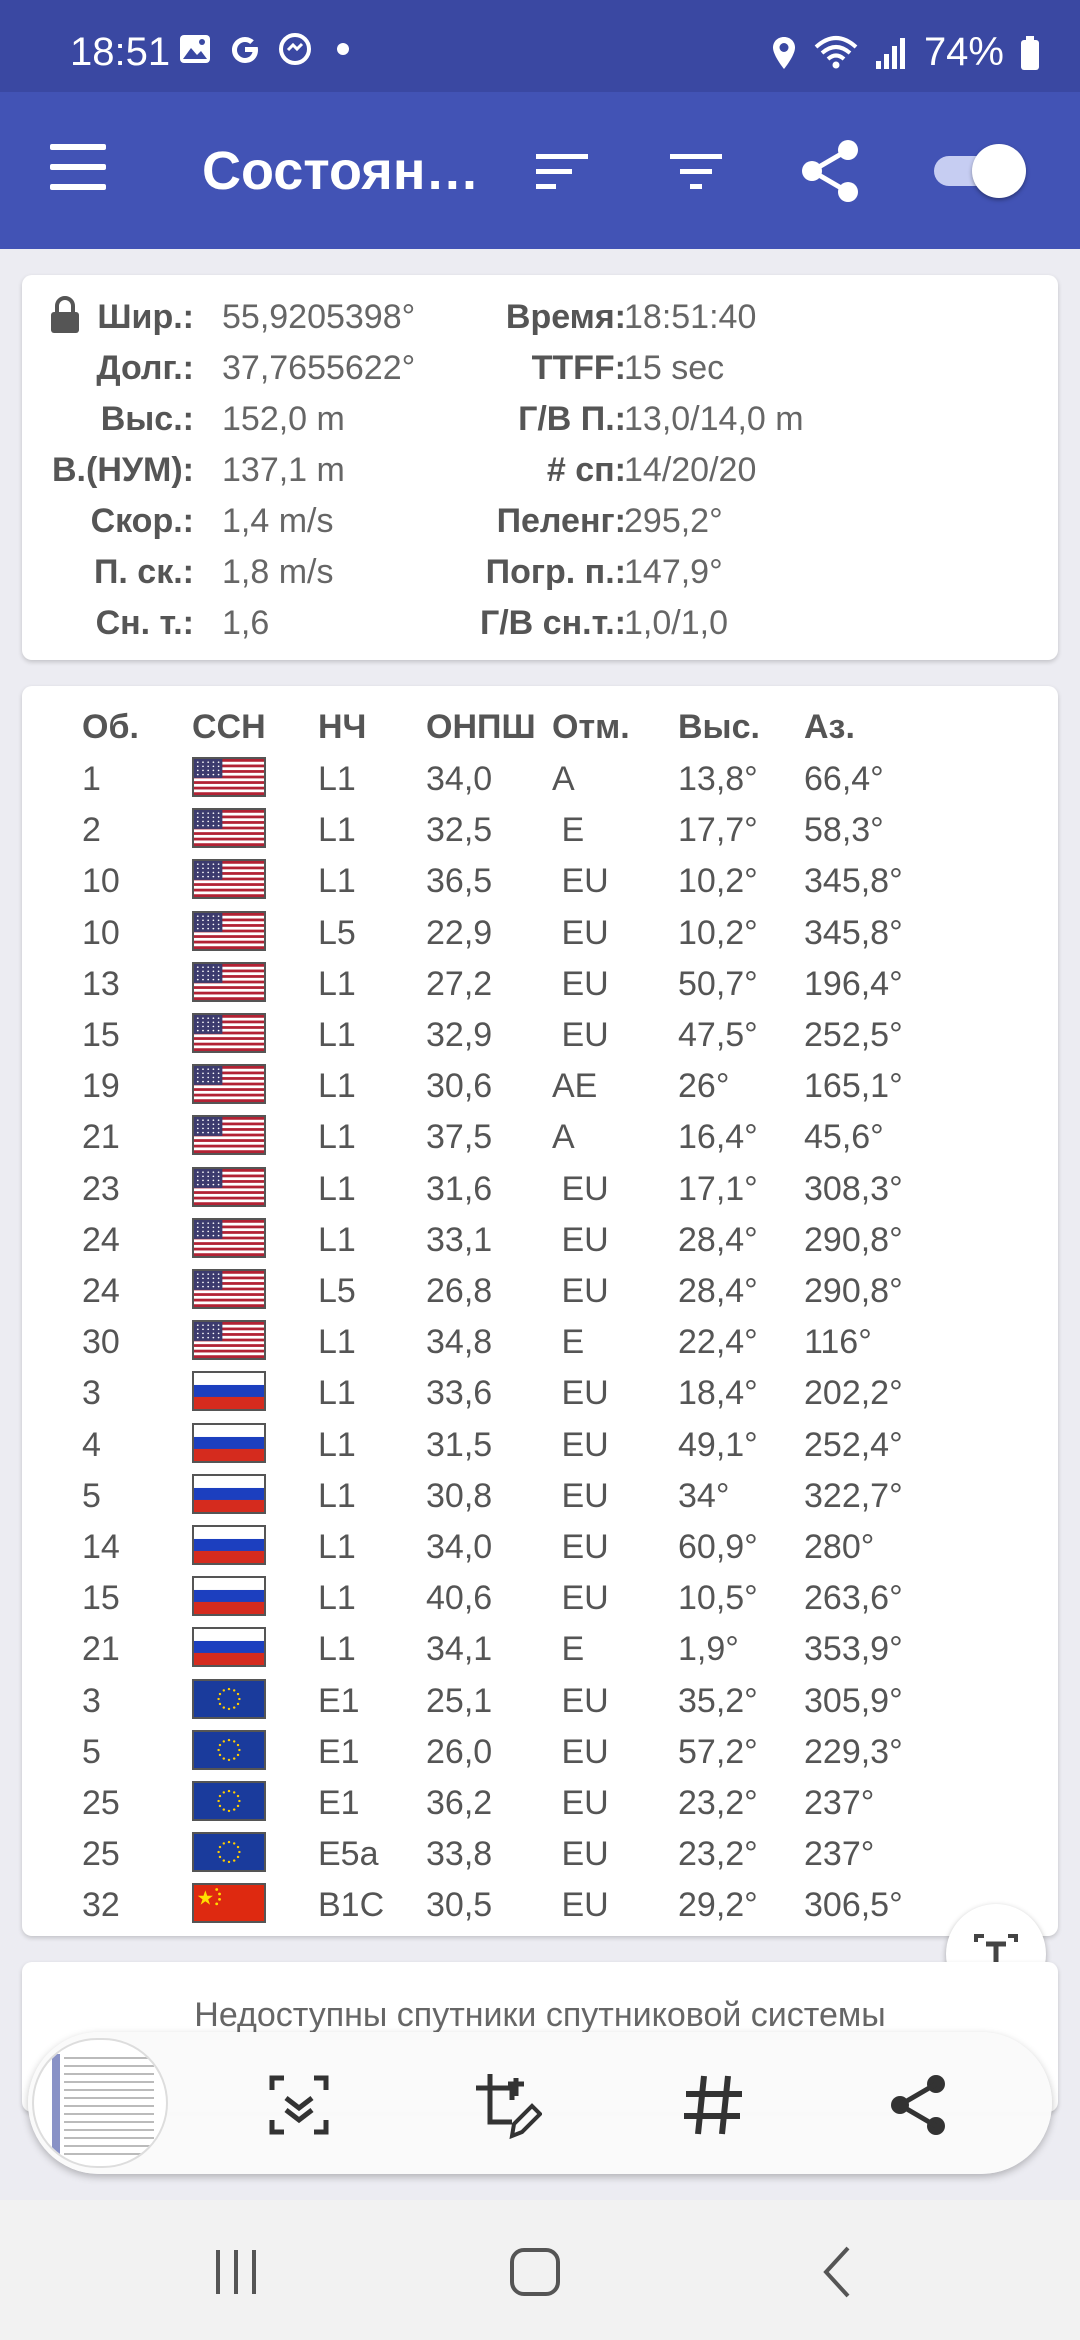  What do you see at coordinates (540, 1035) in the screenshot?
I see `satellite-row: 15 L1 32,9 EU 47,5° 252,5°` at bounding box center [540, 1035].